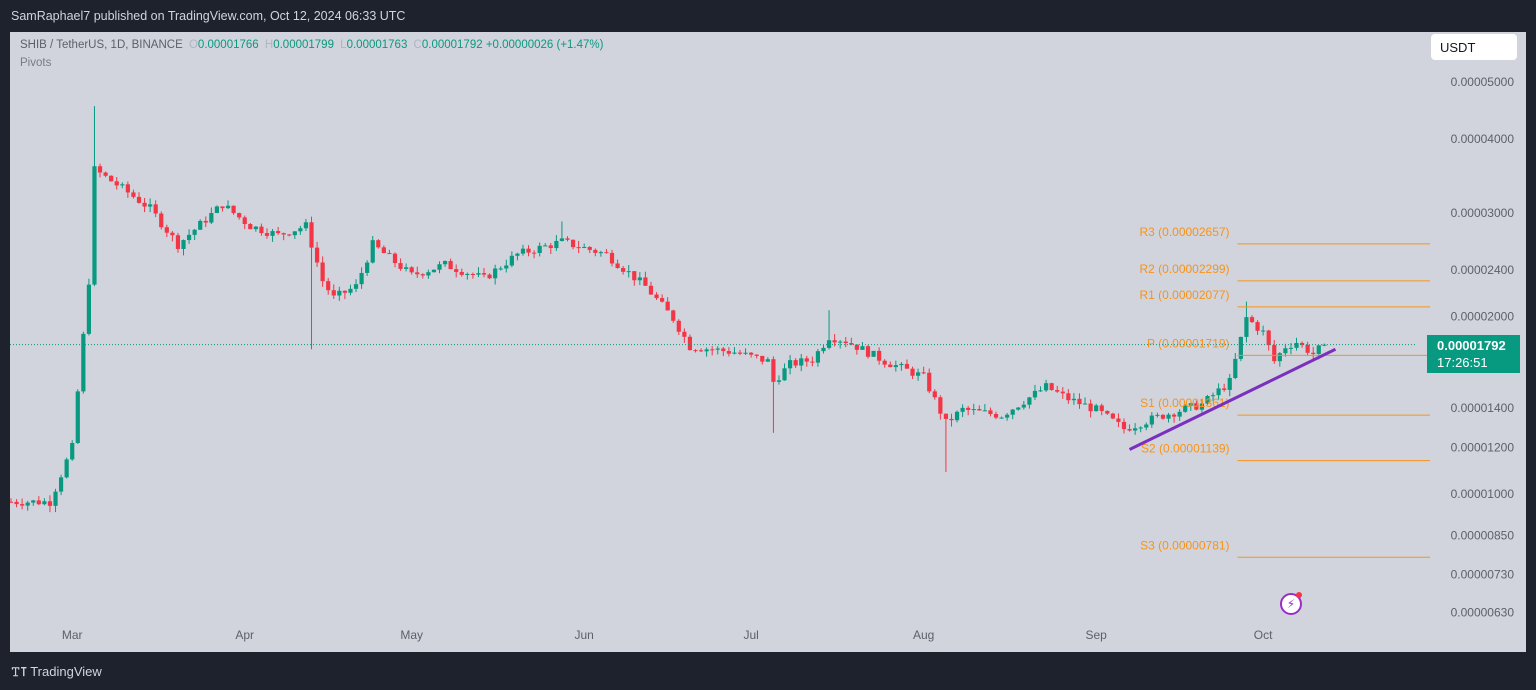 This screenshot has height=690, width=1536. I want to click on low-value: 0.00001763, so click(377, 45).